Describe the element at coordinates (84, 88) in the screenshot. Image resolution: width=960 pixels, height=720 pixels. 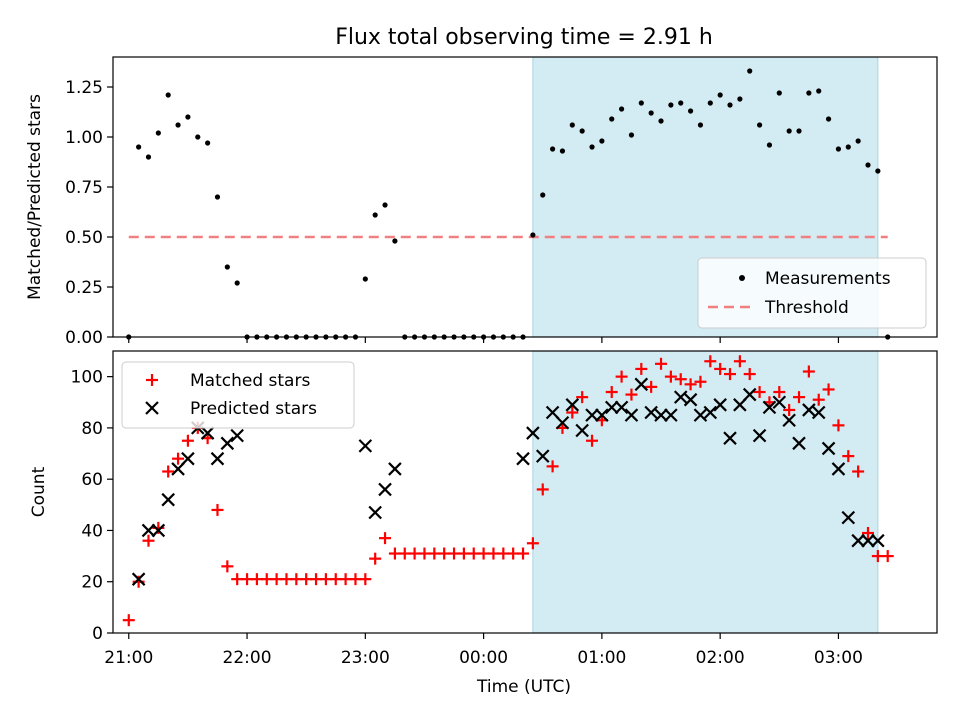
I see `top-ytick-label: 1.25` at that location.